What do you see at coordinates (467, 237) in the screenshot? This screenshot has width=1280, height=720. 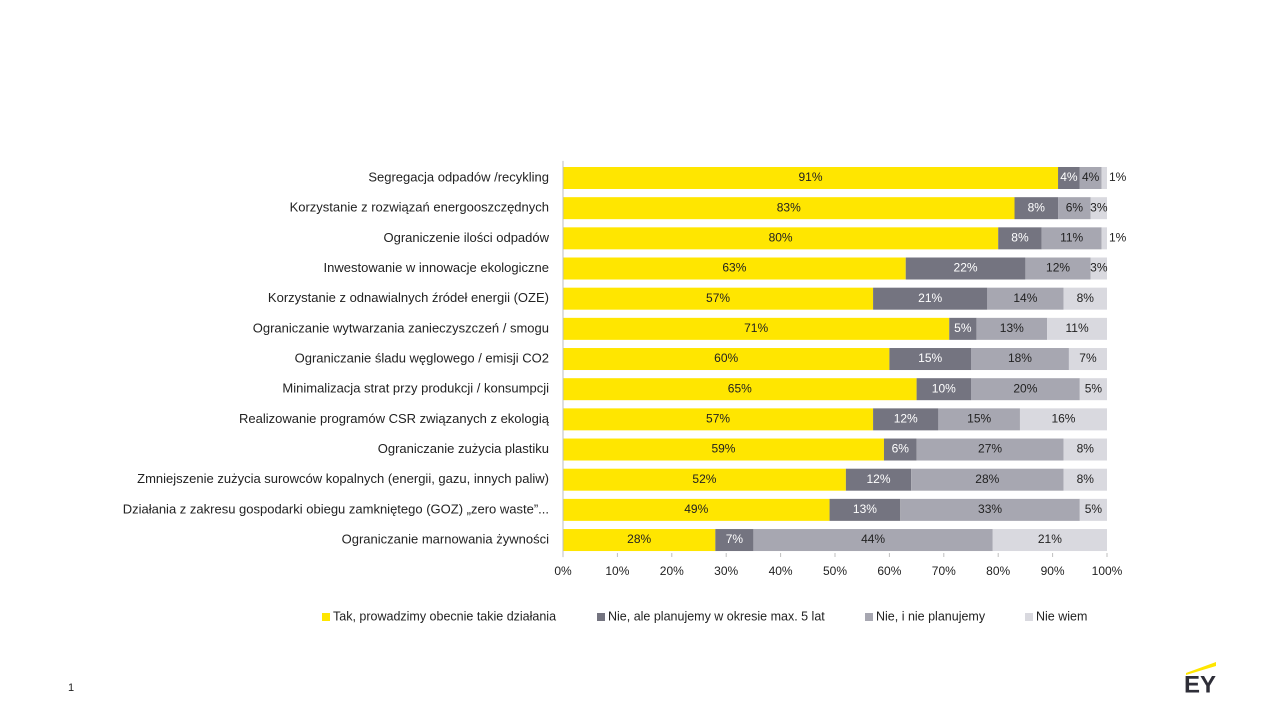 I see `category-label: Ograniczenie ilości odpadów` at bounding box center [467, 237].